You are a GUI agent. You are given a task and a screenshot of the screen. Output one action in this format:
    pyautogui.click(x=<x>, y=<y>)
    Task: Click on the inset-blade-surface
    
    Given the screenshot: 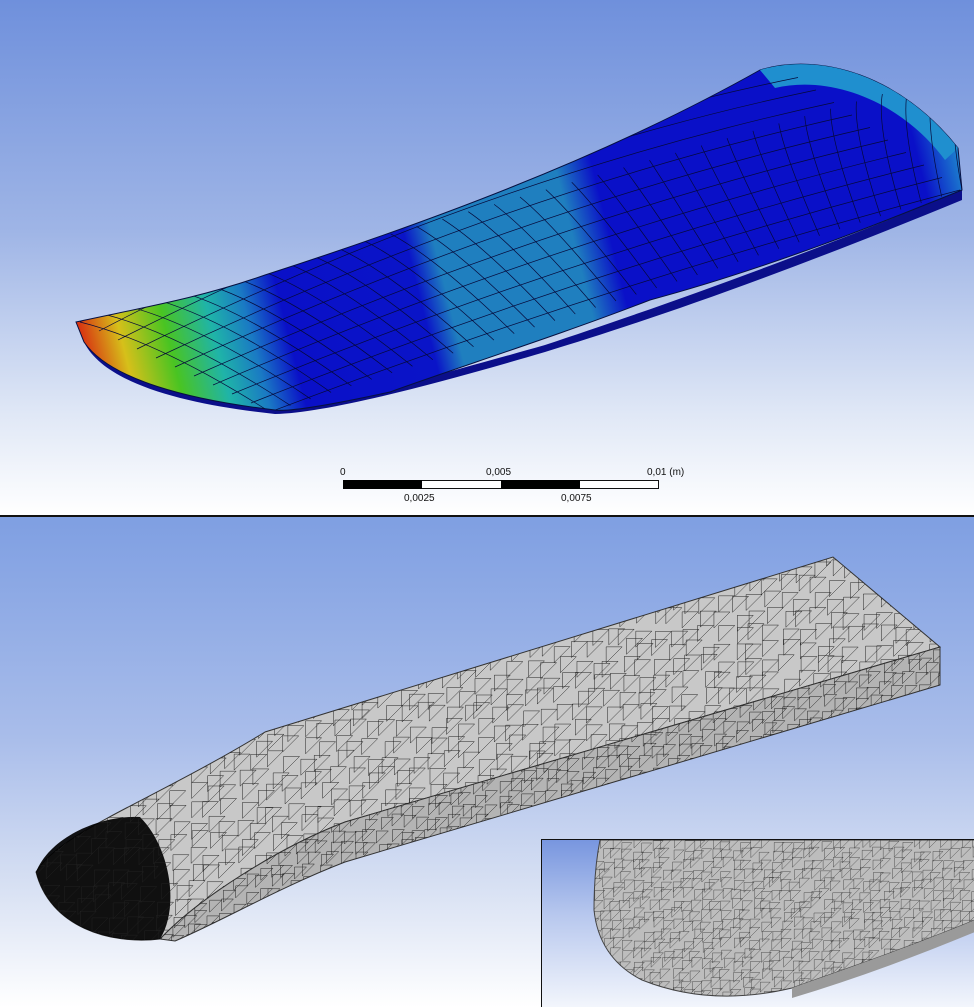 What is the action you would take?
    pyautogui.click(x=783, y=918)
    